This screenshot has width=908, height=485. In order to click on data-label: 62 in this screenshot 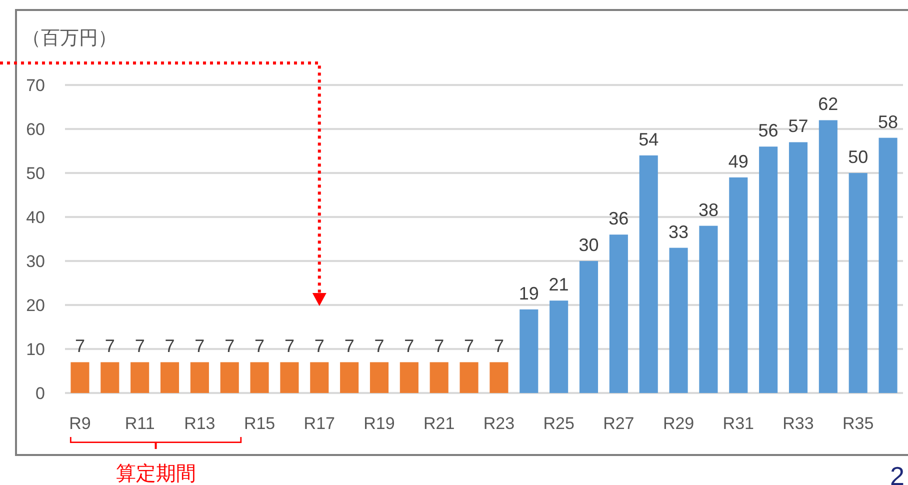, I will do `click(828, 104)`.